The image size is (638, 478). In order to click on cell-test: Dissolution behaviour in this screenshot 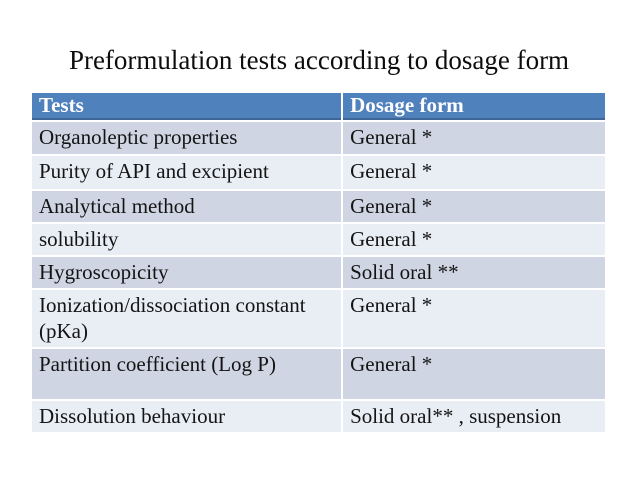, I will do `click(187, 416)`.